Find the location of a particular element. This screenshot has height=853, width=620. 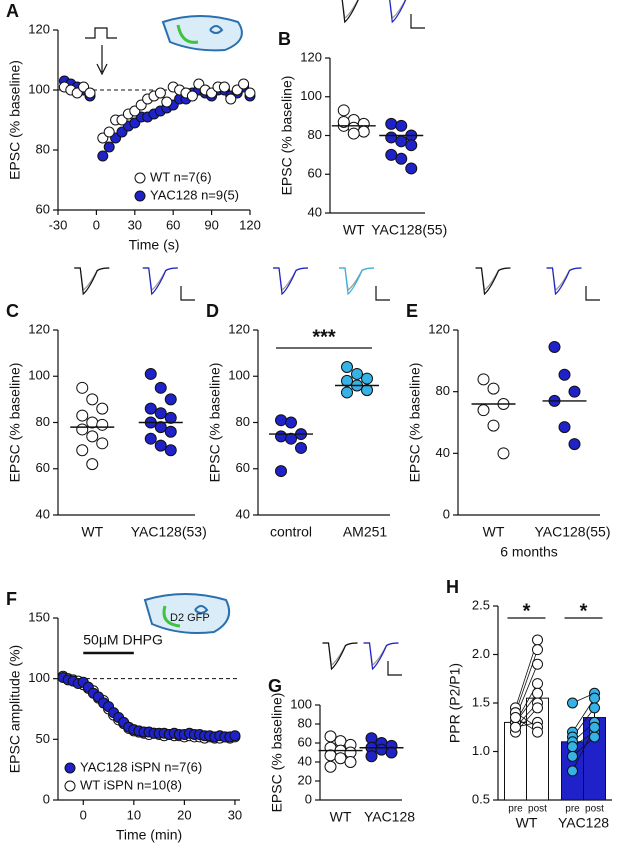

panel-label: A is located at coordinates (12, 11).